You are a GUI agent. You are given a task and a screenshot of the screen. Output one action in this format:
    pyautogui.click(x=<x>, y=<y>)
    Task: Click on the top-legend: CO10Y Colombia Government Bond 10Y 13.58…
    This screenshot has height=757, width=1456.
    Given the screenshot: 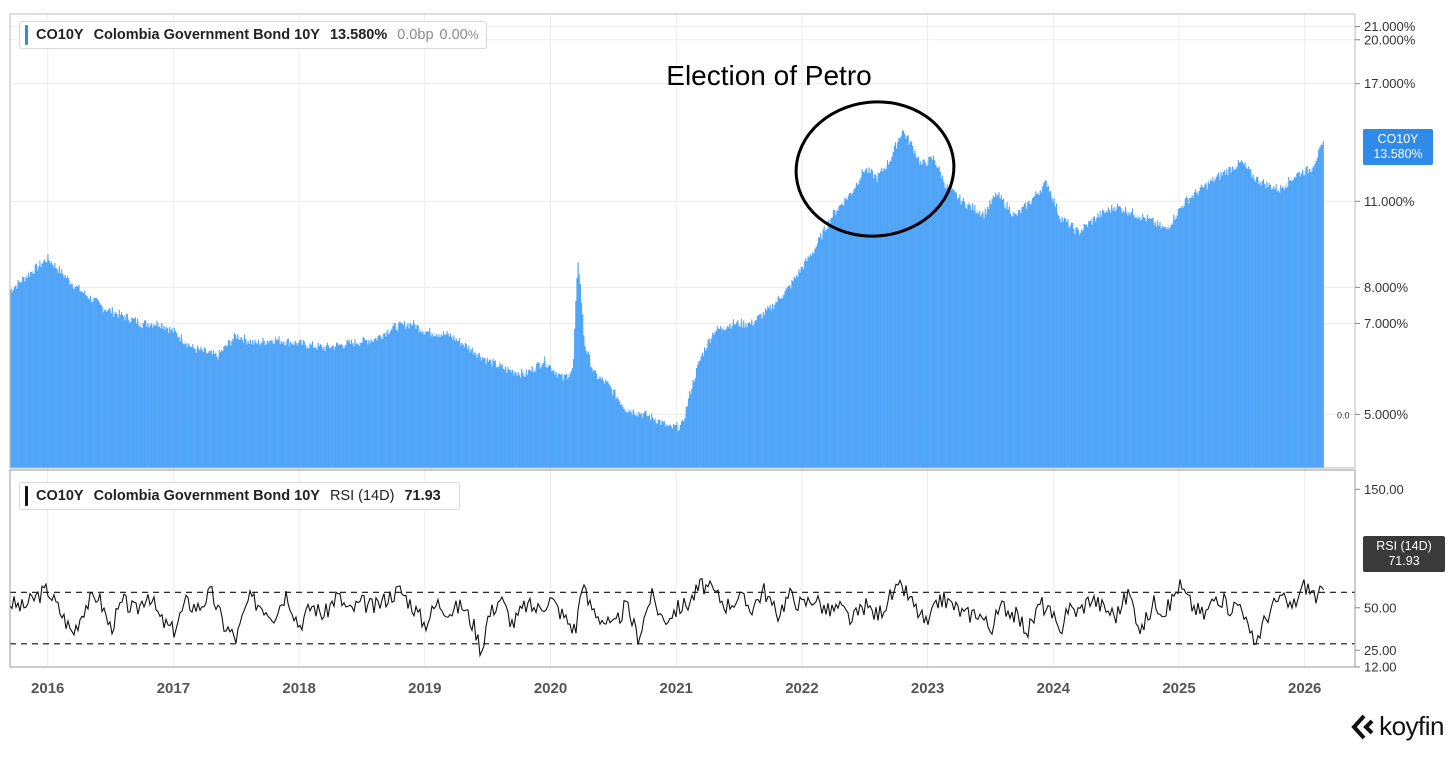 What is the action you would take?
    pyautogui.click(x=253, y=35)
    